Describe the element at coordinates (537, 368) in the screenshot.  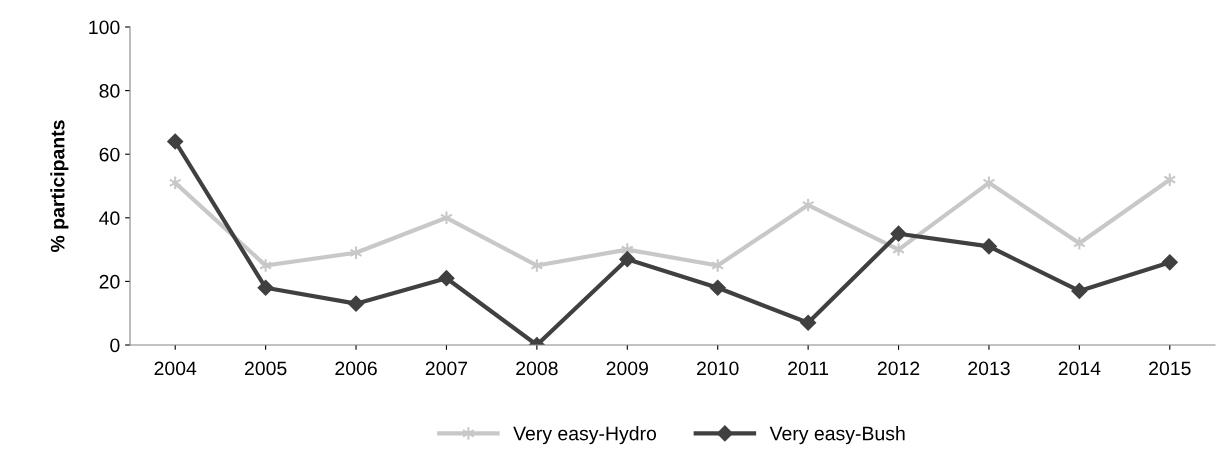
I see `x-tick-label: 2008` at that location.